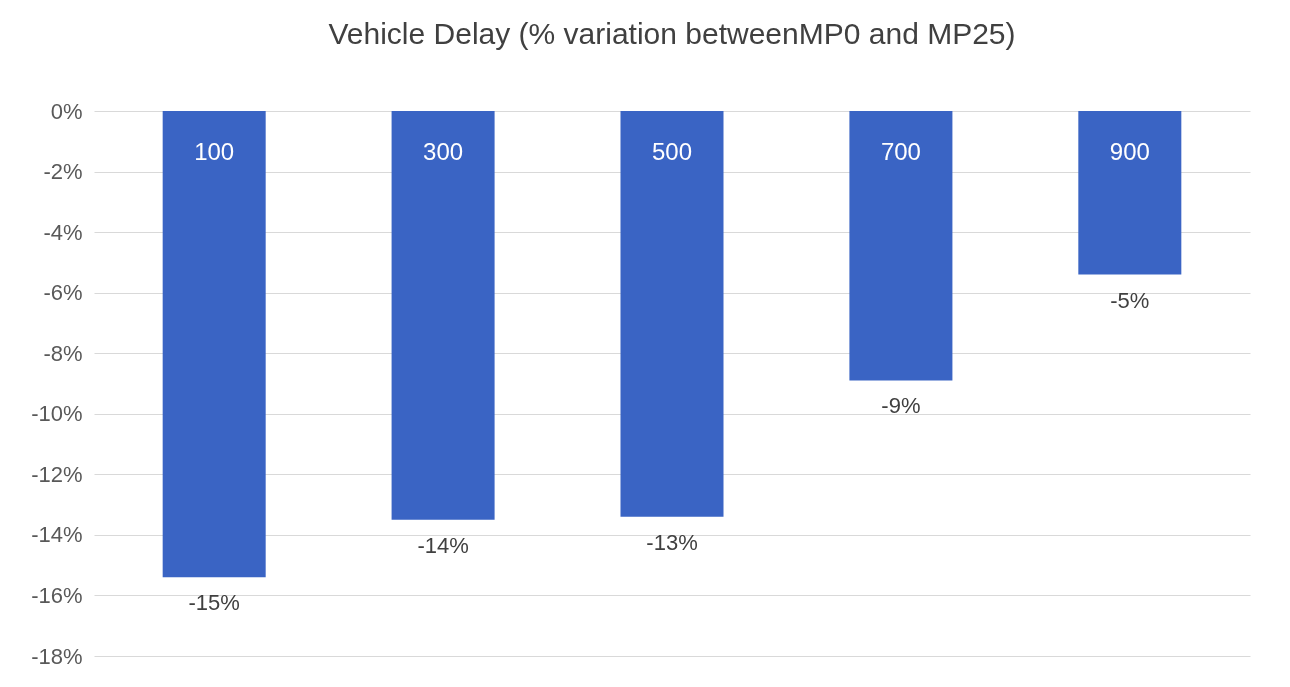 This screenshot has height=687, width=1290. I want to click on data-label: -13%, so click(672, 542).